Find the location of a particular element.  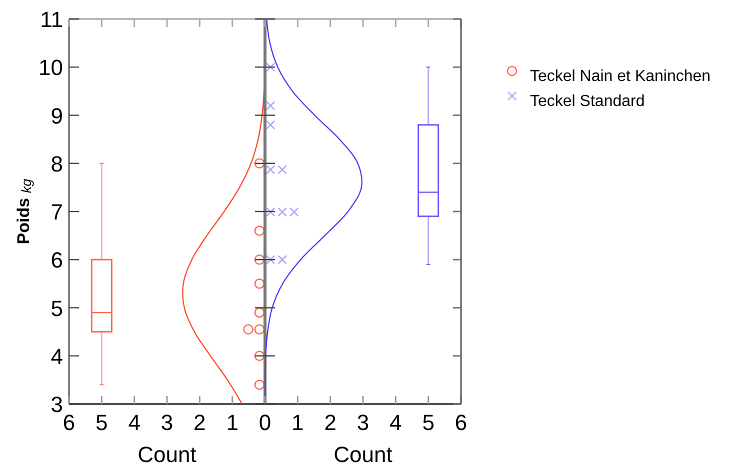

y-tick-label: 10 is located at coordinates (50, 67).